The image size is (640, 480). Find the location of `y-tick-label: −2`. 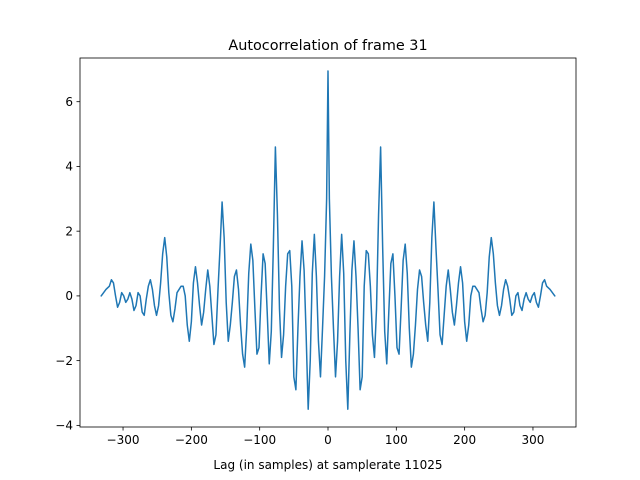

y-tick-label: −2 is located at coordinates (64, 361).